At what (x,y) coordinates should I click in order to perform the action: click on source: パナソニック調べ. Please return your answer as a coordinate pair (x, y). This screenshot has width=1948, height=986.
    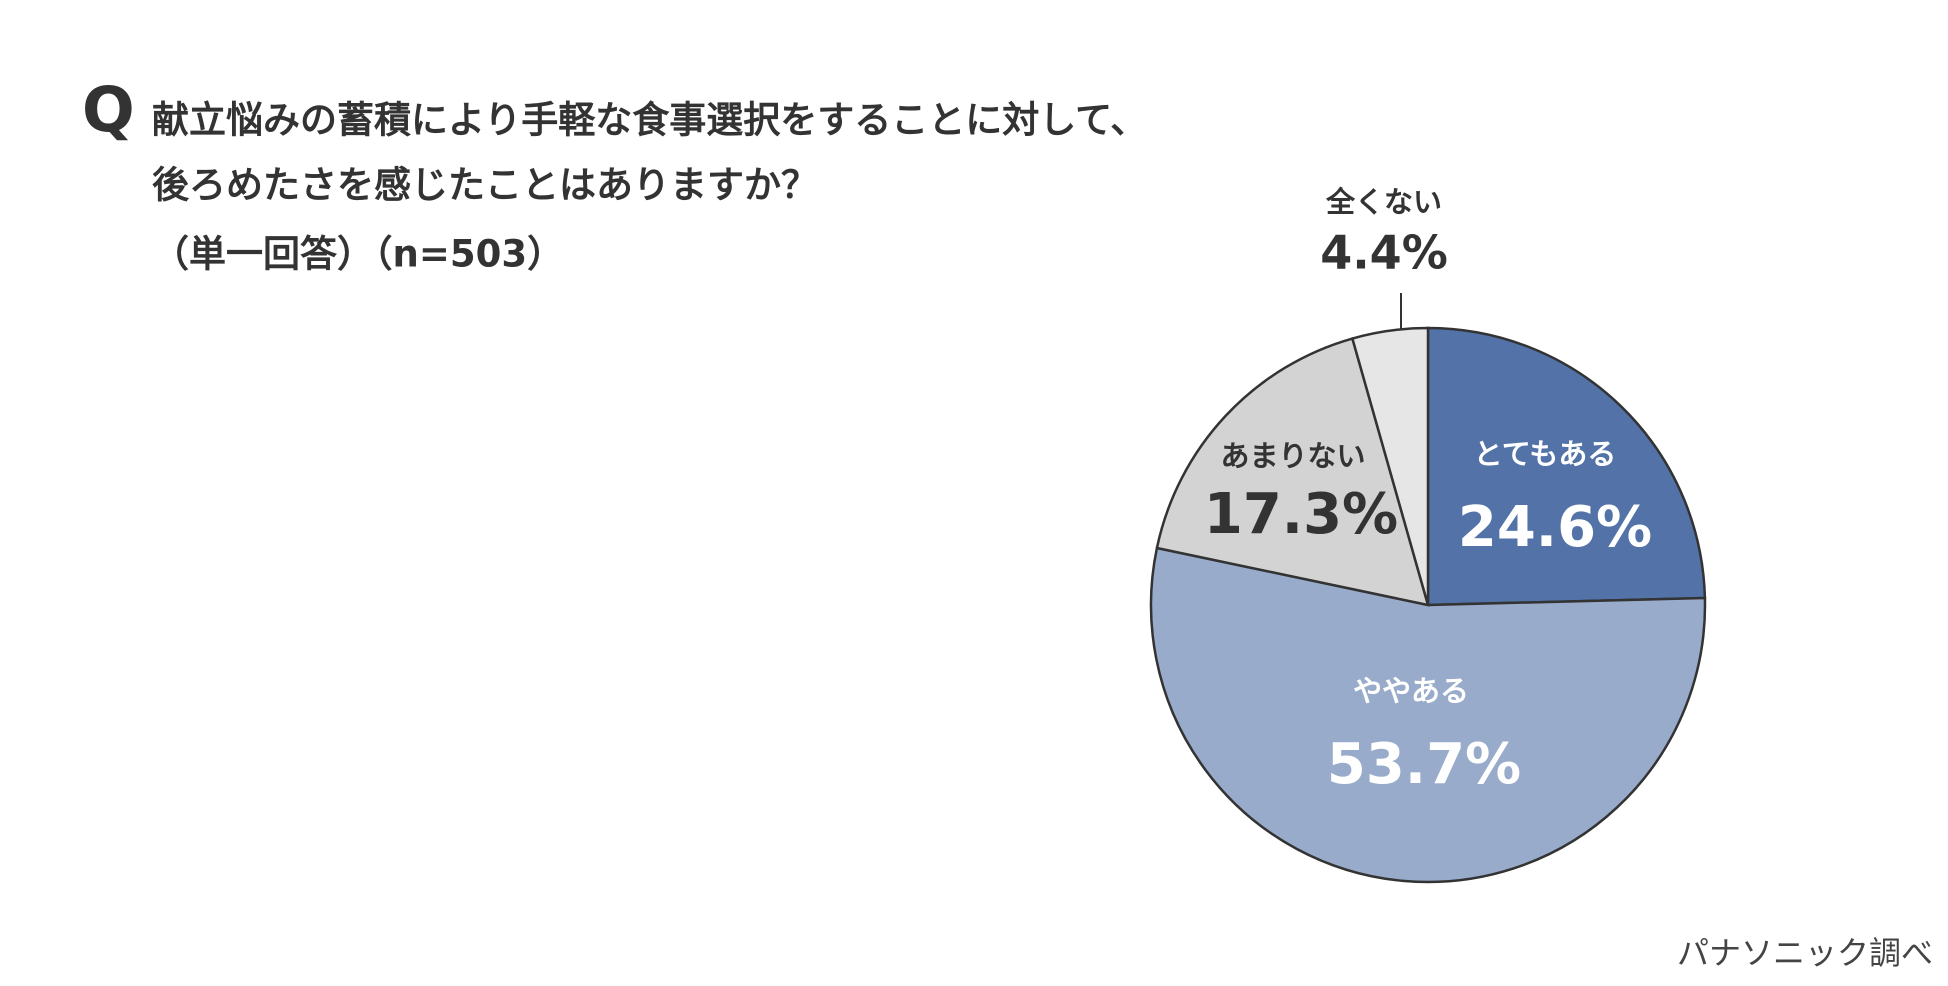
    Looking at the image, I should click on (1805, 953).